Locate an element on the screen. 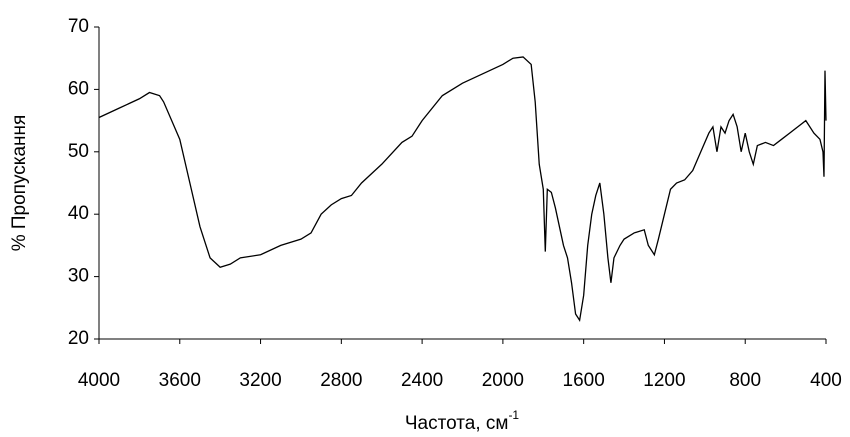 The height and width of the screenshot is (437, 850). y-tick-label: 40 is located at coordinates (78, 213).